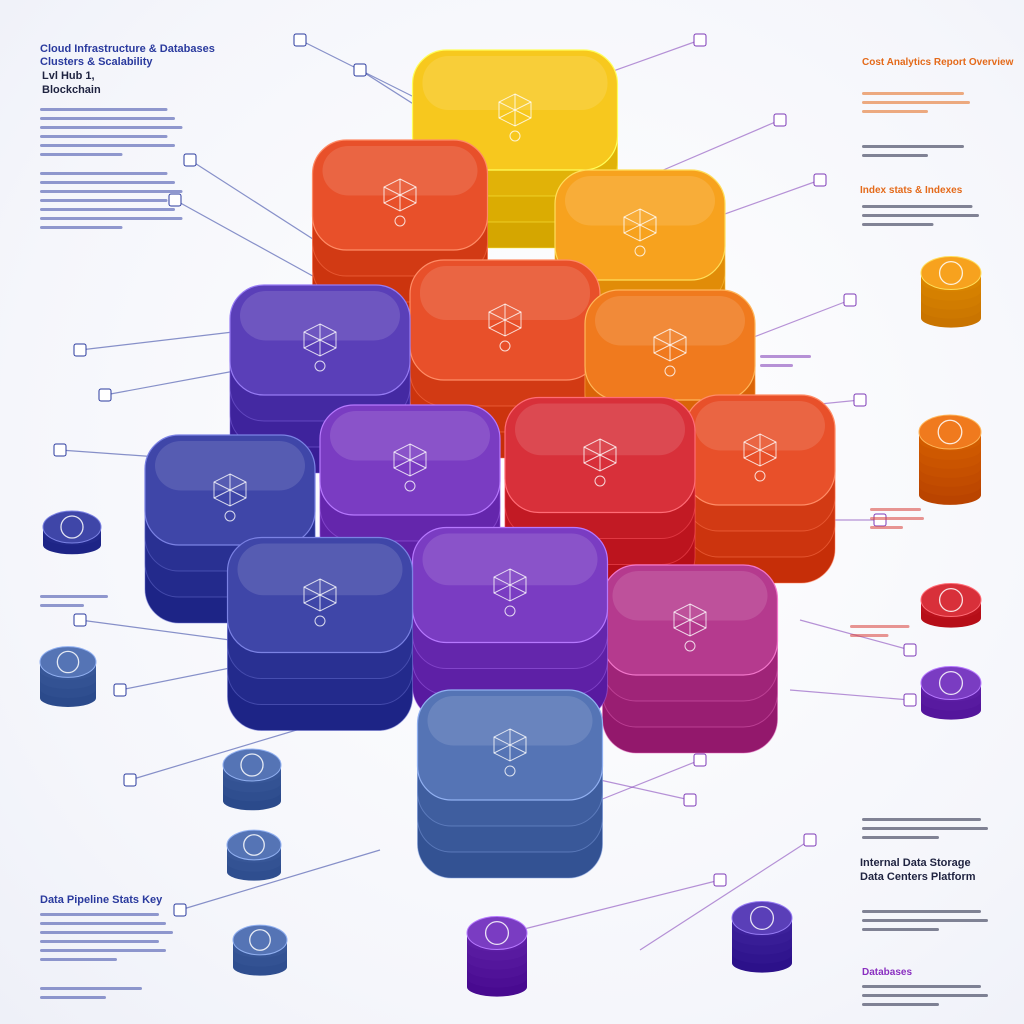 This screenshot has height=1024, width=1024. What do you see at coordinates (911, 190) in the screenshot?
I see `right-mid-heading: Index stats & Indexes` at bounding box center [911, 190].